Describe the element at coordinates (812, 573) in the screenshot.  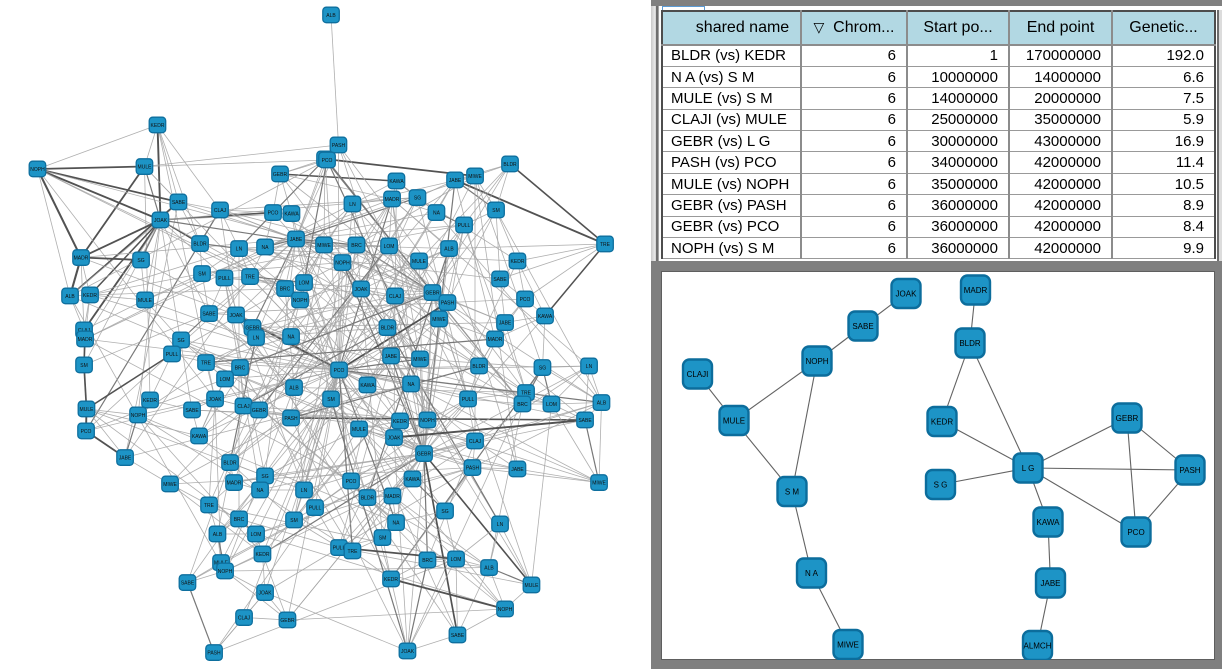
I see `svg-text: N A` at that location.